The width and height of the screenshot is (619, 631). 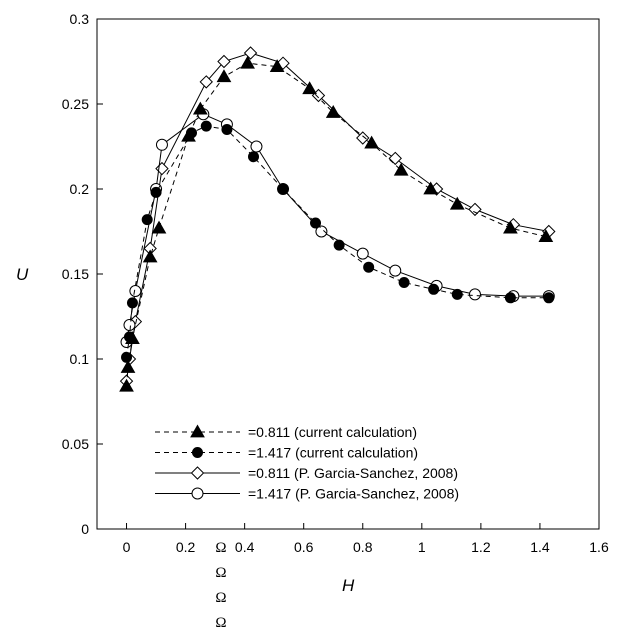 I want to click on x-tick-label: 1, so click(x=422, y=547).